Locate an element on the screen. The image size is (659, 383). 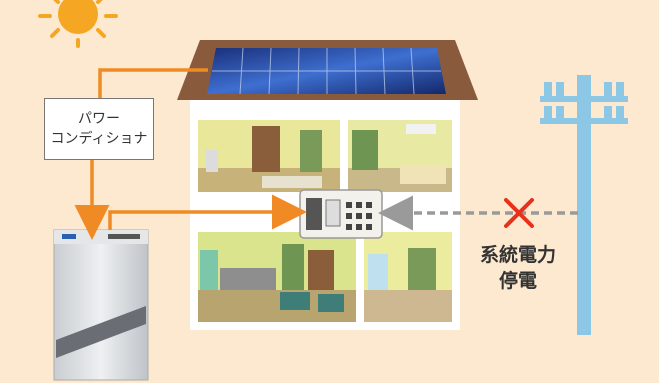
room-upper-left is located at coordinates (269, 156).